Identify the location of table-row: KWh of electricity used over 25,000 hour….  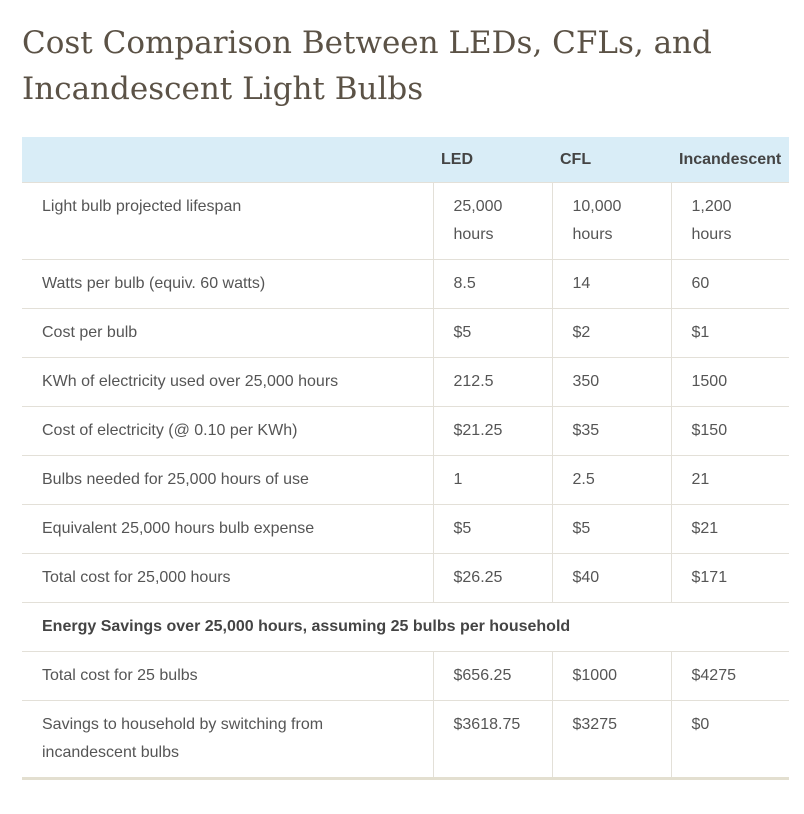
(405, 382).